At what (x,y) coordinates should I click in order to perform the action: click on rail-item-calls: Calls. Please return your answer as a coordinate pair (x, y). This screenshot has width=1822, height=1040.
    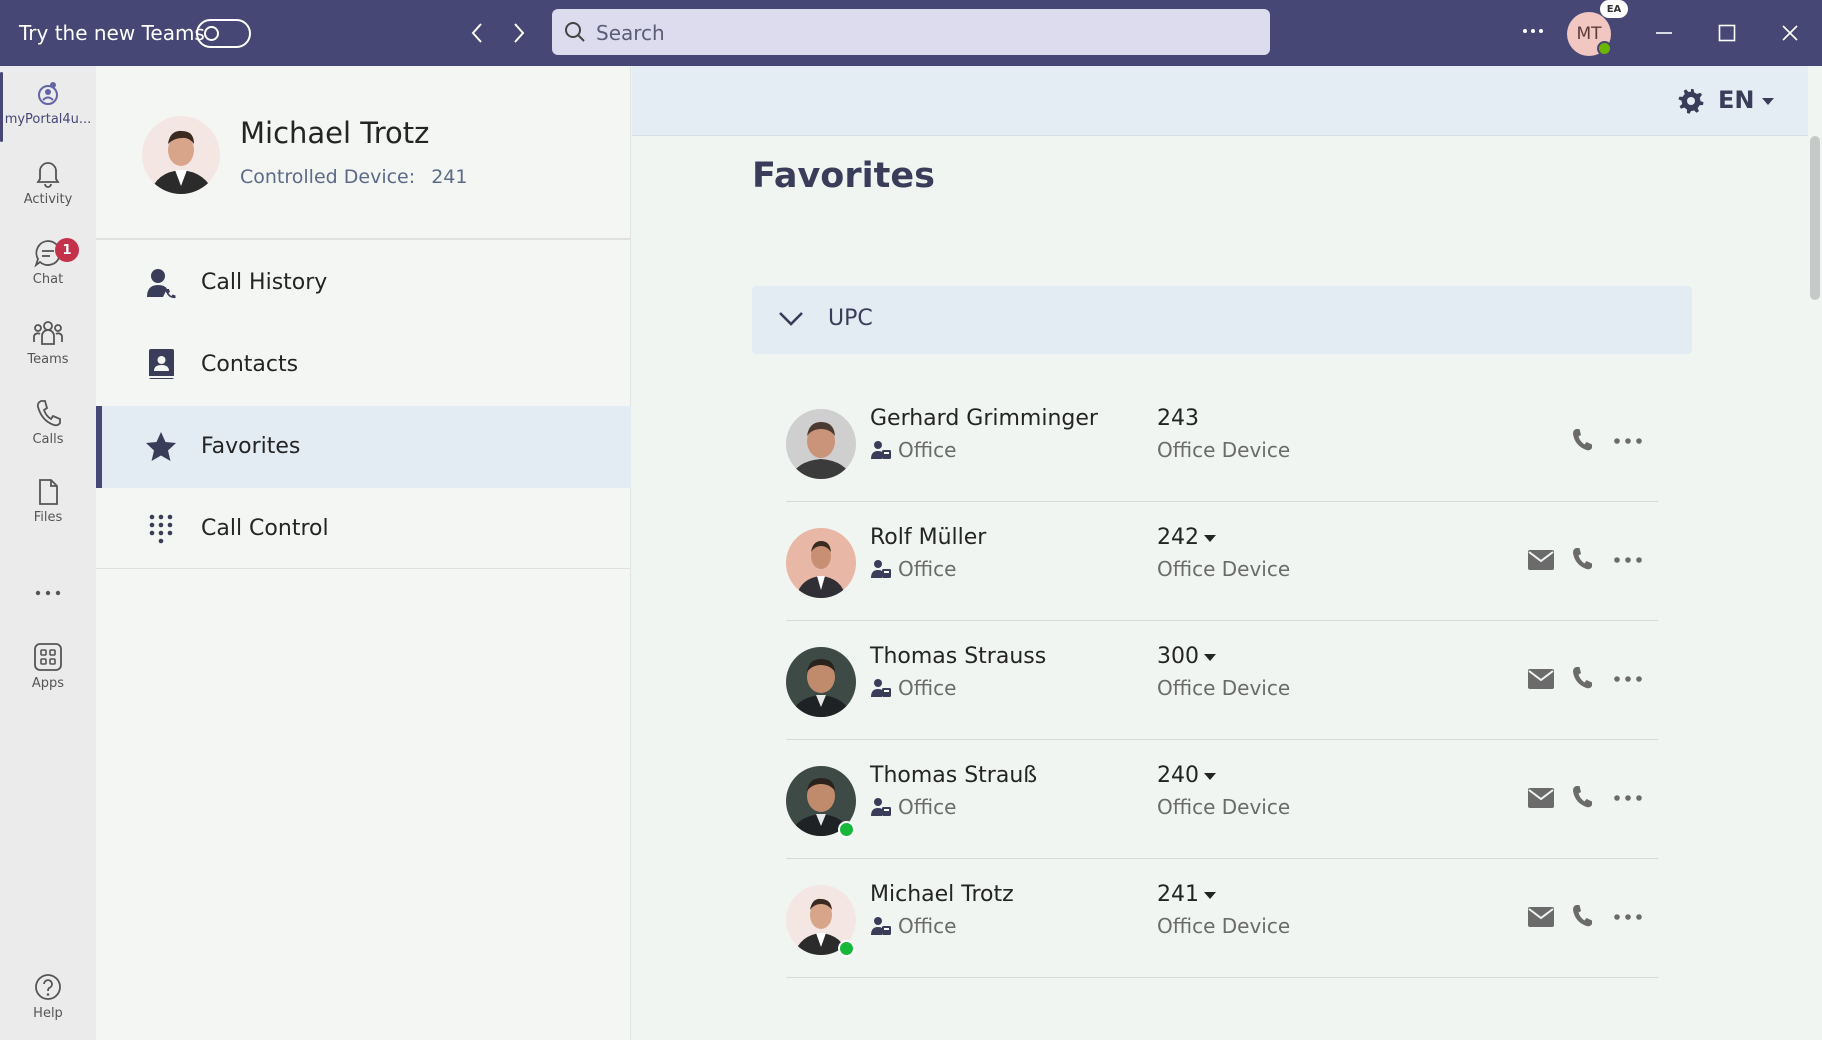
    Looking at the image, I should click on (48, 436).